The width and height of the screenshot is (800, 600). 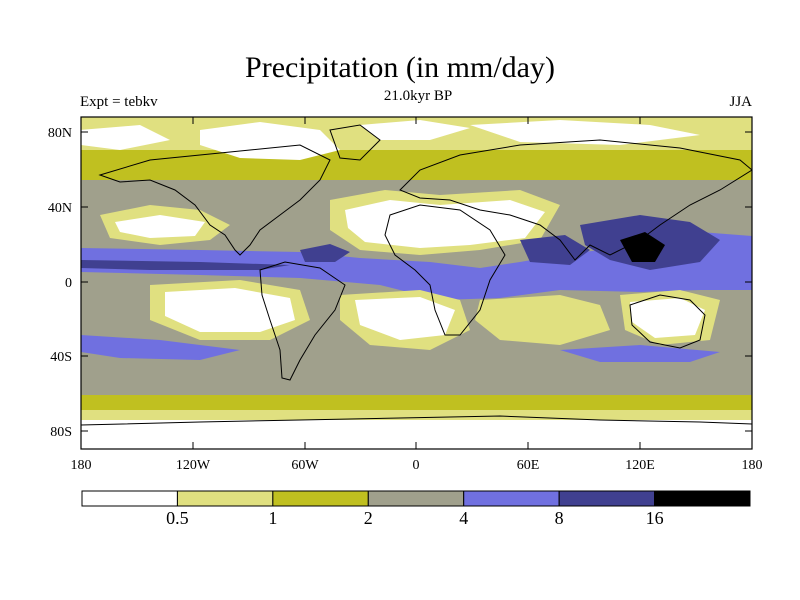 What do you see at coordinates (740, 102) in the screenshot?
I see `season-label: JJA` at bounding box center [740, 102].